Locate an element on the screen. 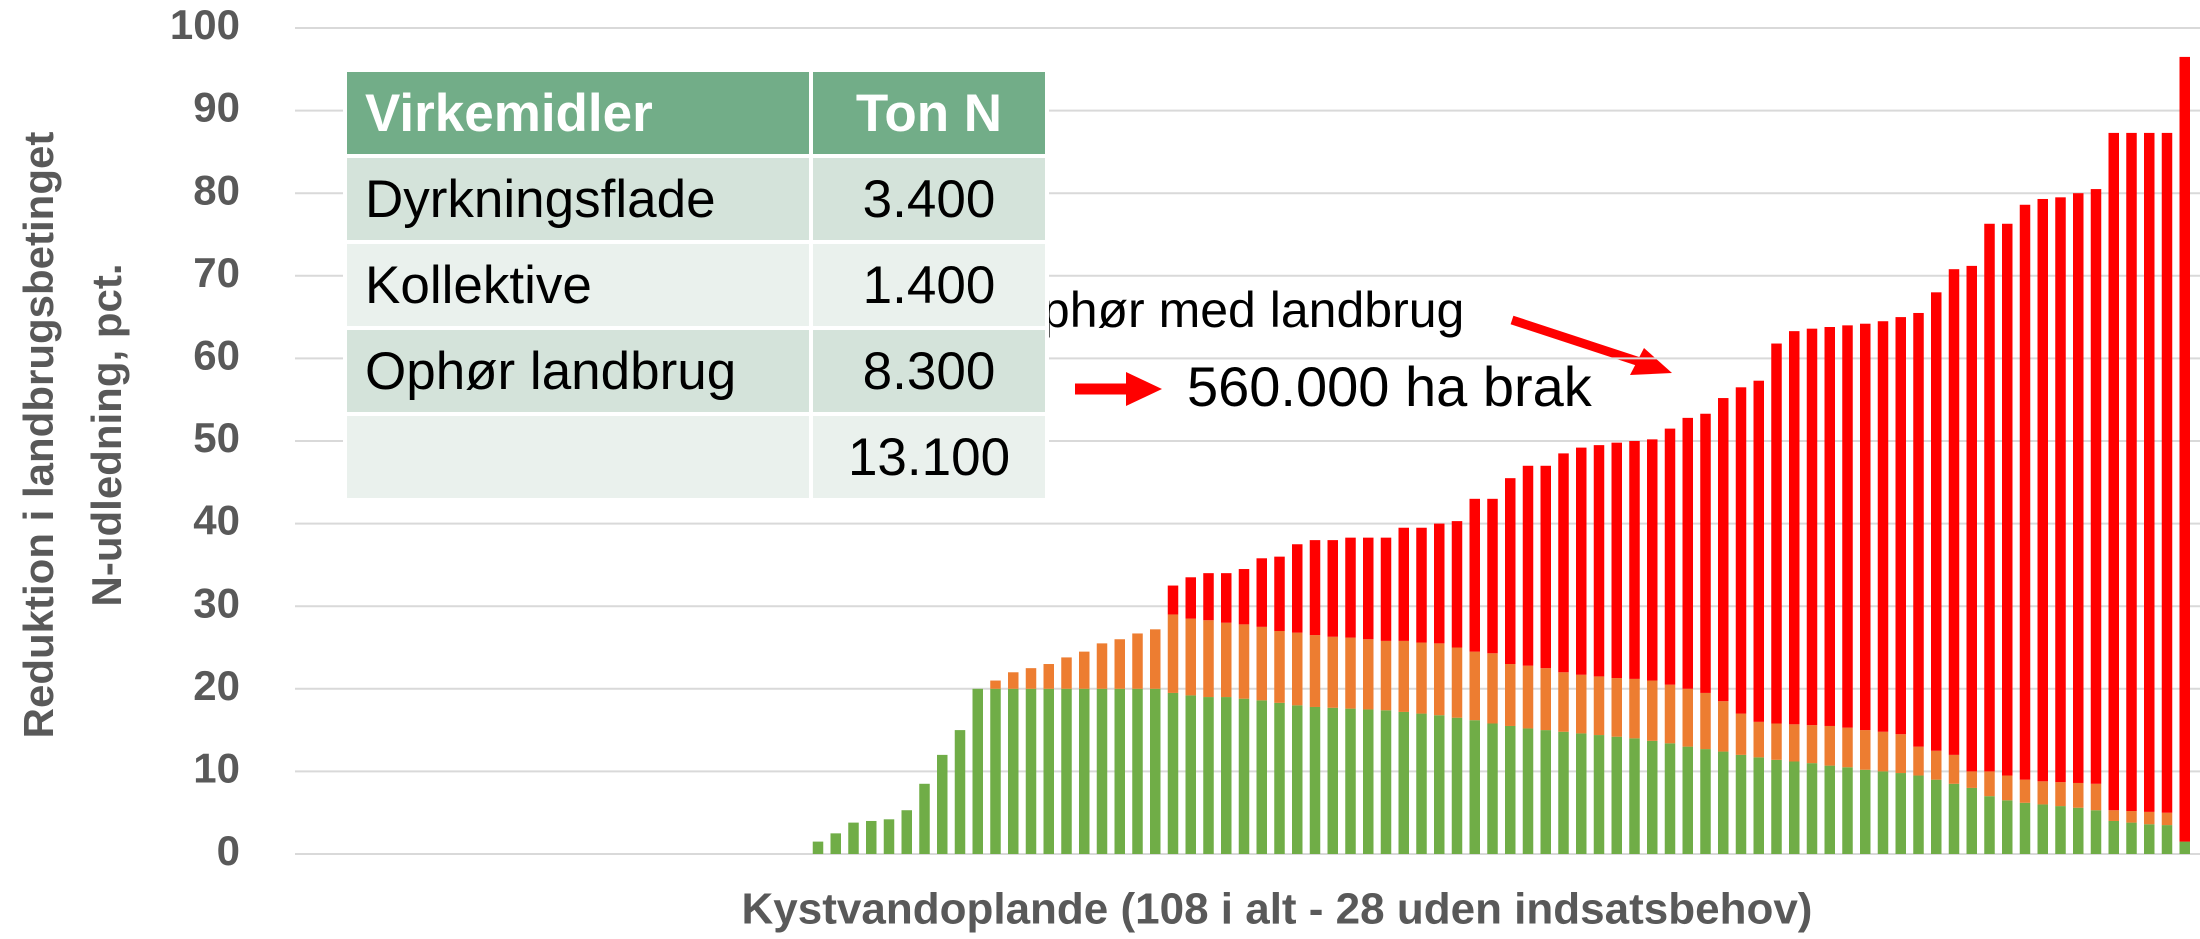  y-tick-label: 100 is located at coordinates (205, 24).